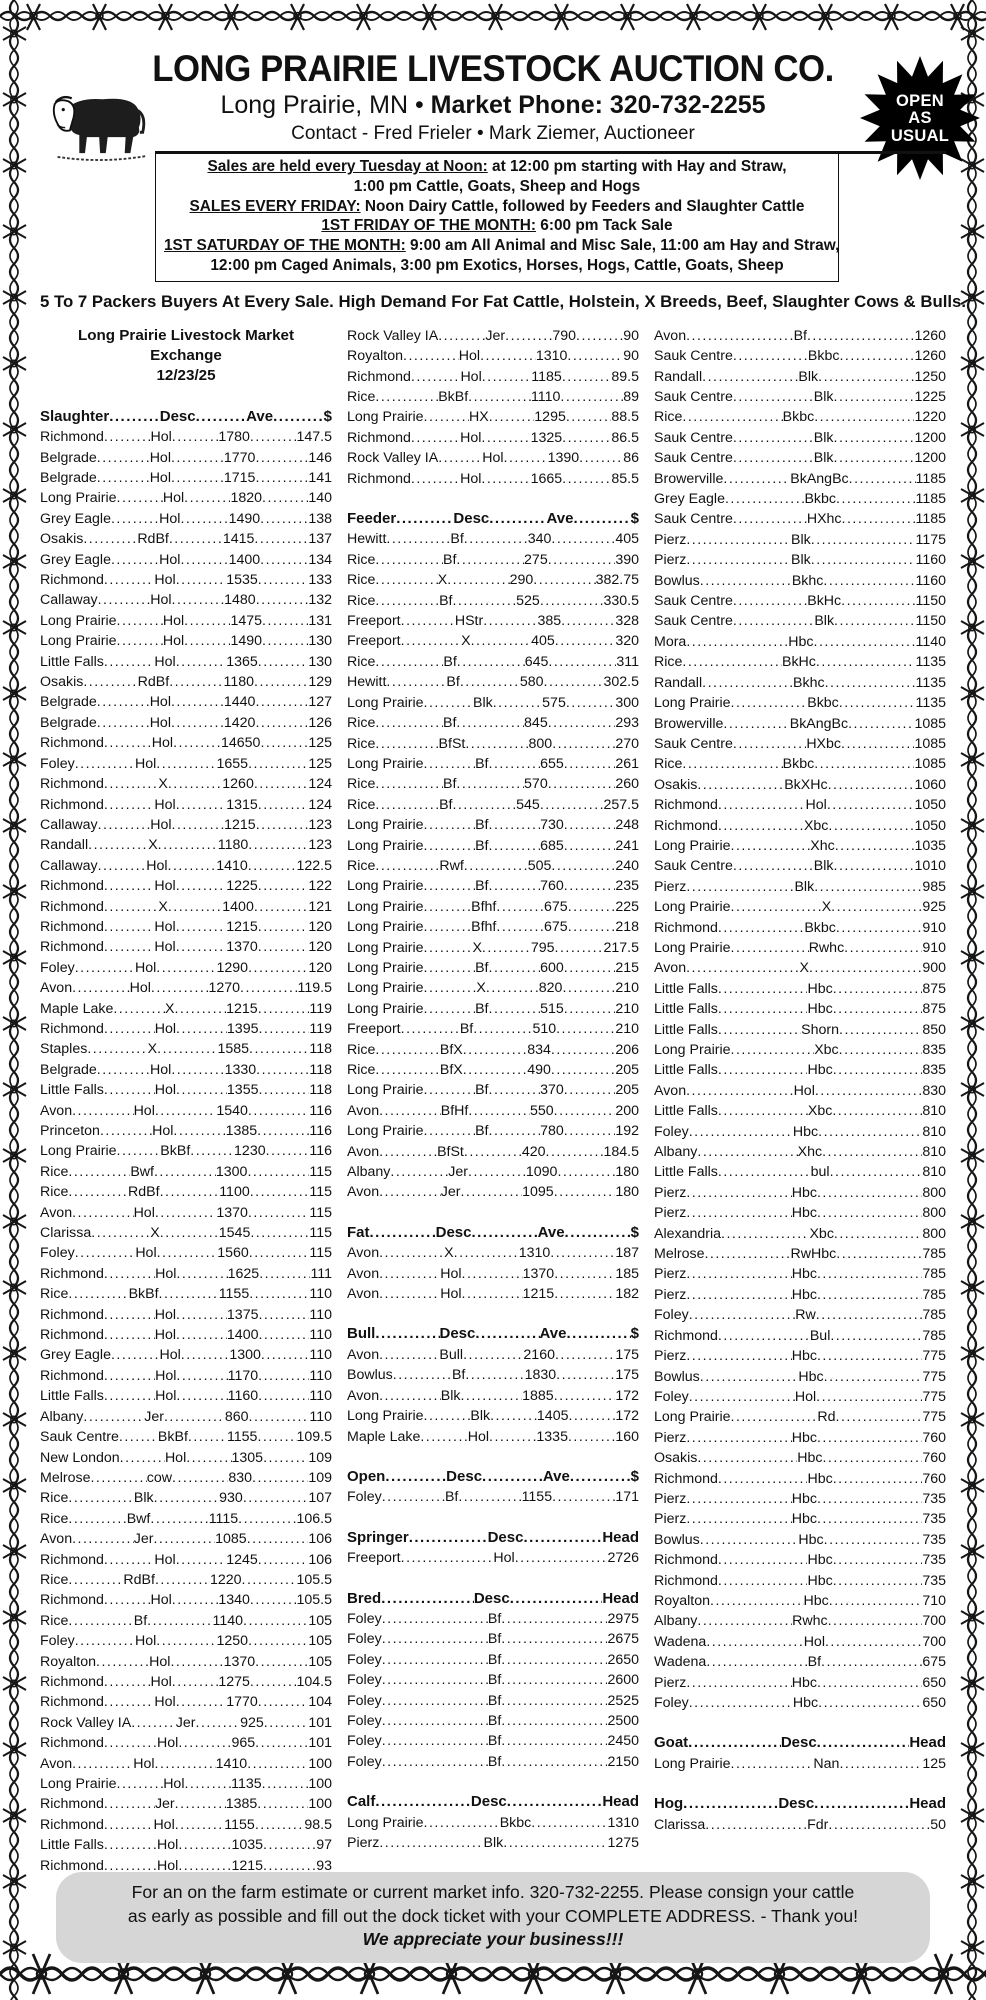  I want to click on market-row: RichmondHol1395119, so click(186, 1029).